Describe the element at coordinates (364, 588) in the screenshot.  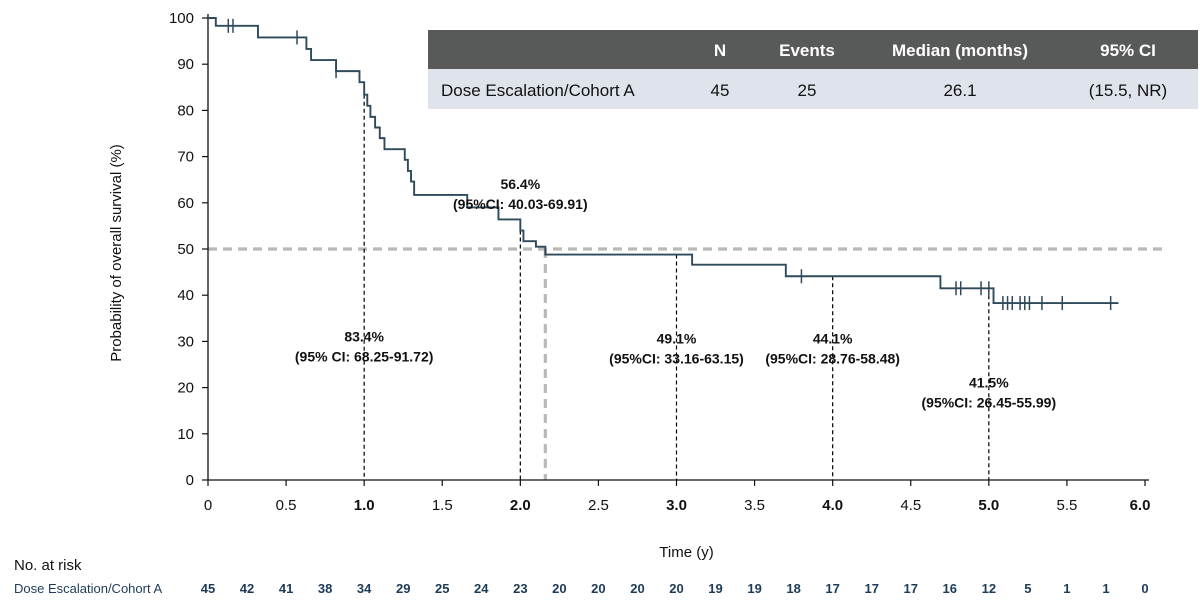
I see `risk-count-4: 34` at that location.